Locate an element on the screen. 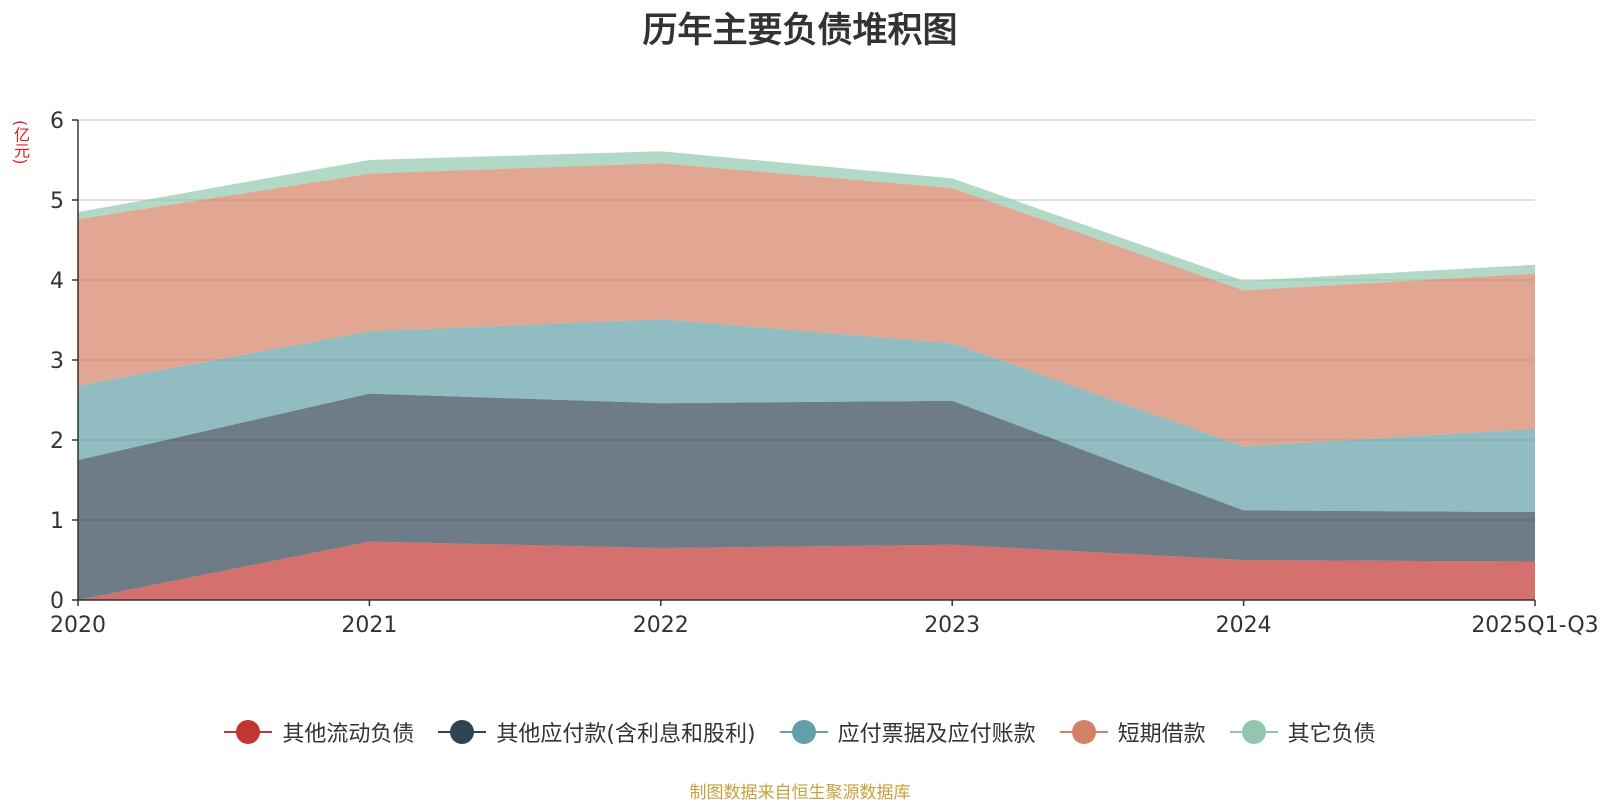 Image resolution: width=1600 pixels, height=803 pixels. chart-title: 历年主要负债堆积图 is located at coordinates (800, 31).